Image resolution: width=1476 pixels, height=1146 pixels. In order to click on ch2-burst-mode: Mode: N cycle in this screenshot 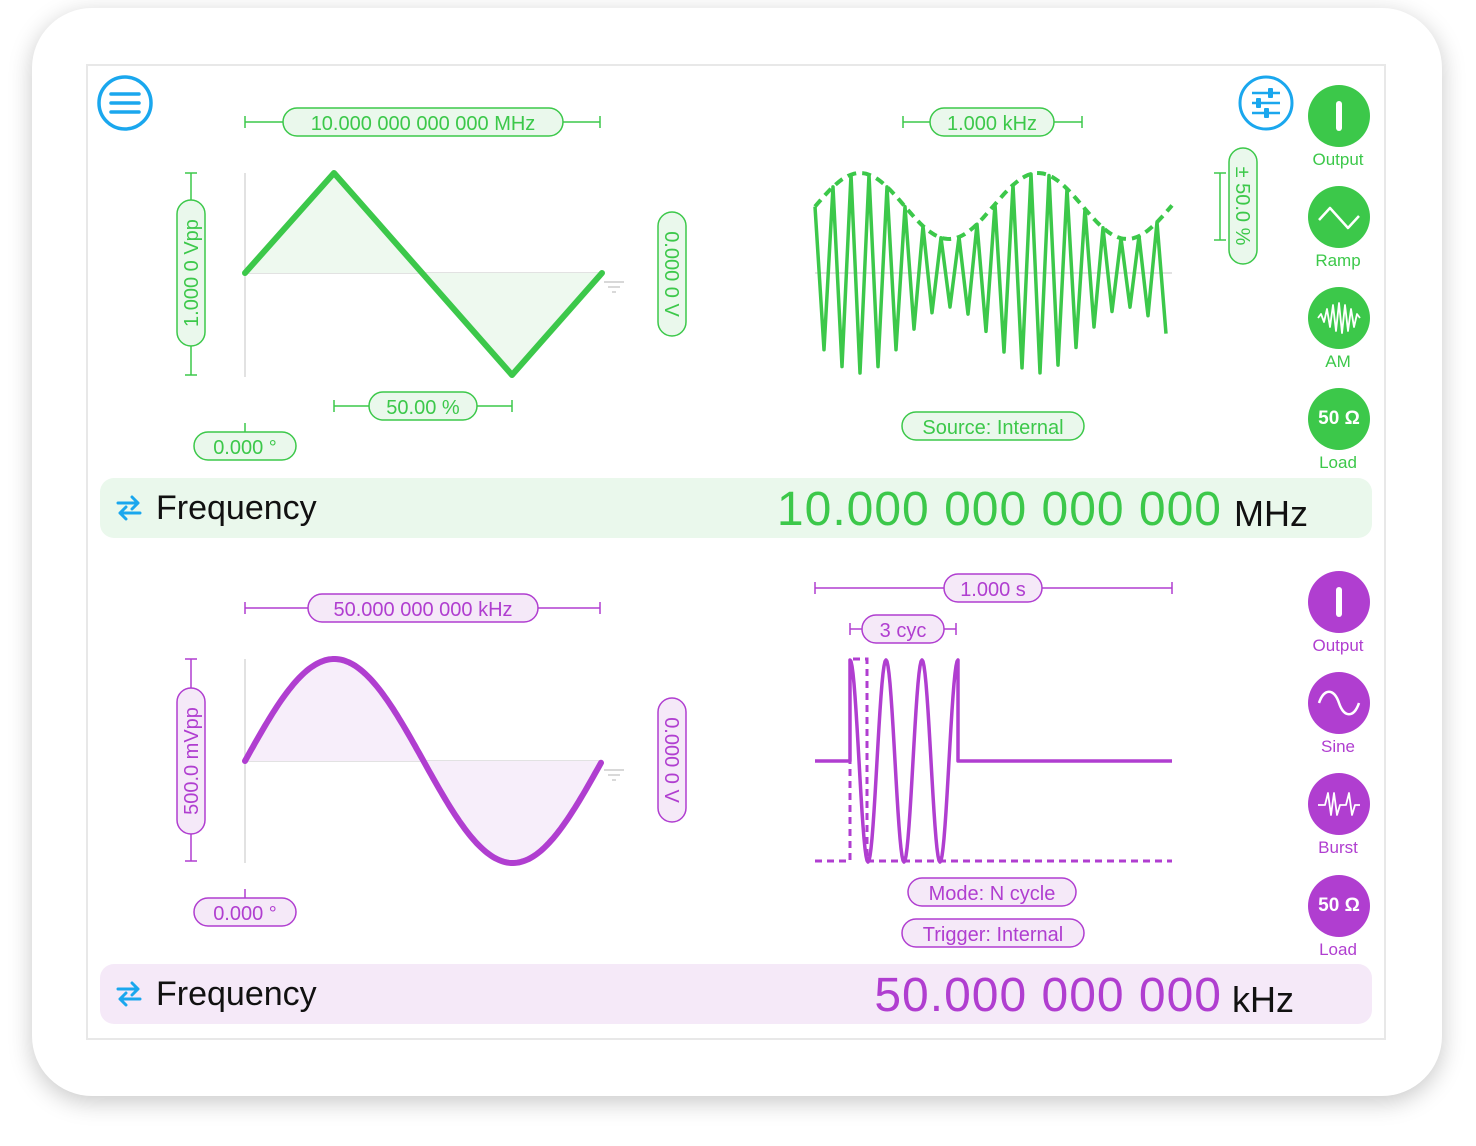, I will do `click(992, 892)`.